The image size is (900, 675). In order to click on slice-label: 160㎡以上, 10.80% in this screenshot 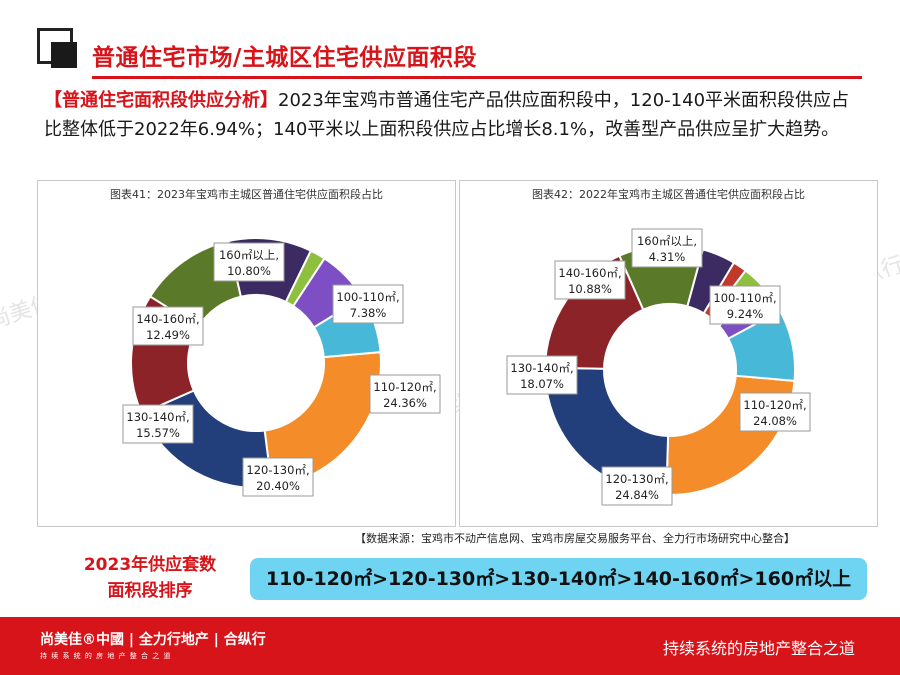, I will do `click(249, 262)`.